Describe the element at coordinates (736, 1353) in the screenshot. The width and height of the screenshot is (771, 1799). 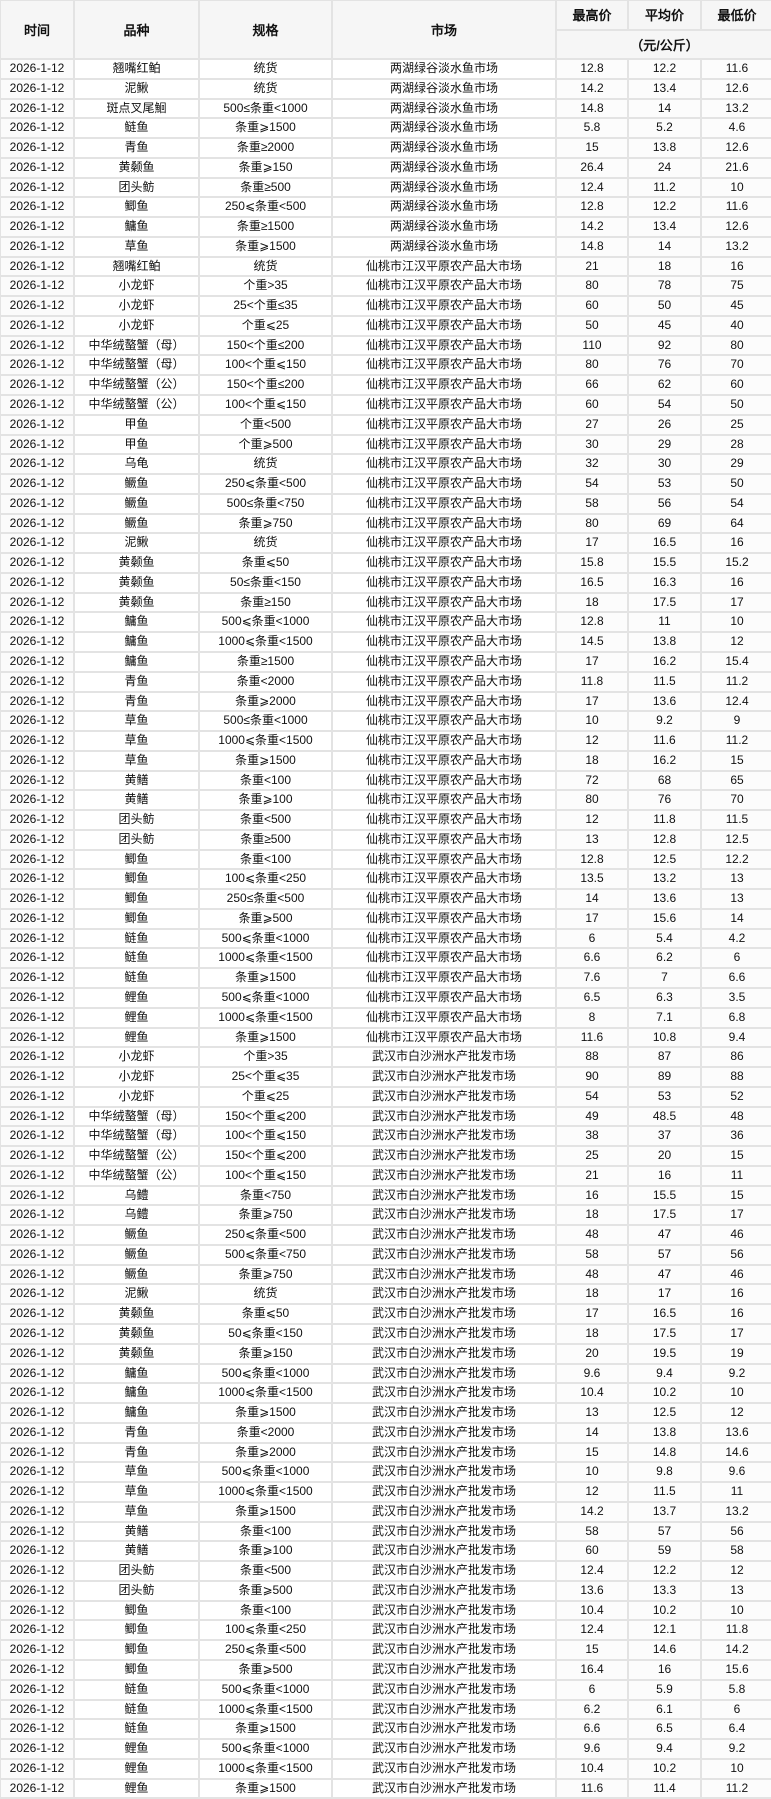
I see `cell-low-price: 19` at that location.